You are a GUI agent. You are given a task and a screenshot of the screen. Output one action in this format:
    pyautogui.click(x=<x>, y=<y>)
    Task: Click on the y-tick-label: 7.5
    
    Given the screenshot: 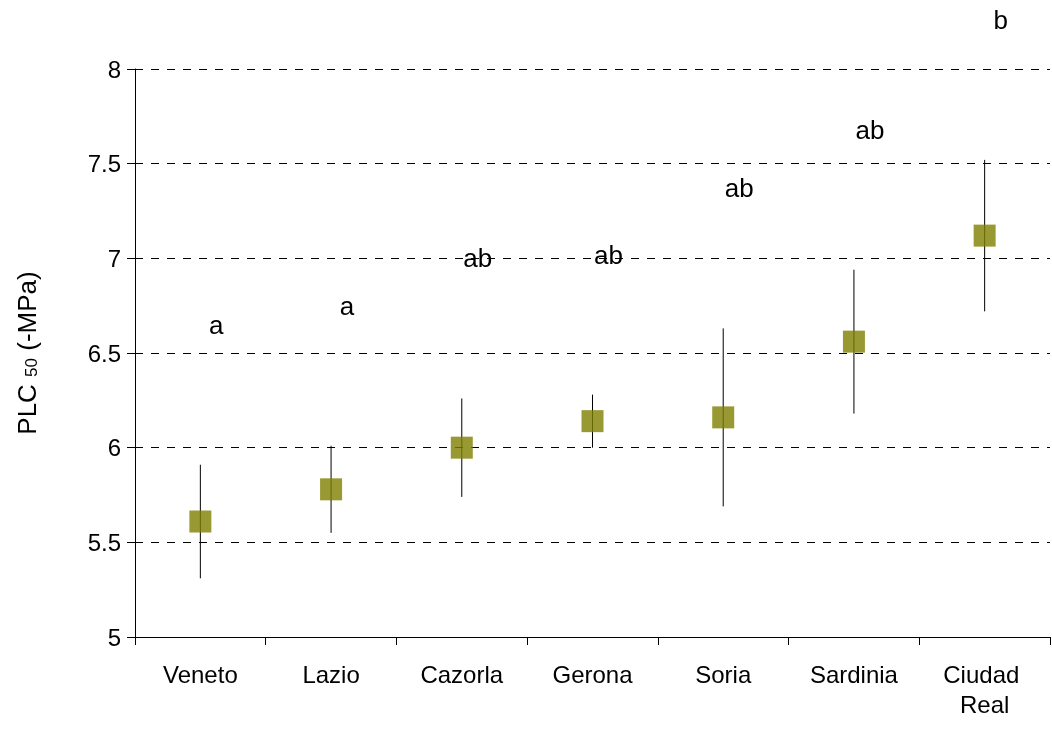 What is the action you would take?
    pyautogui.click(x=104, y=164)
    